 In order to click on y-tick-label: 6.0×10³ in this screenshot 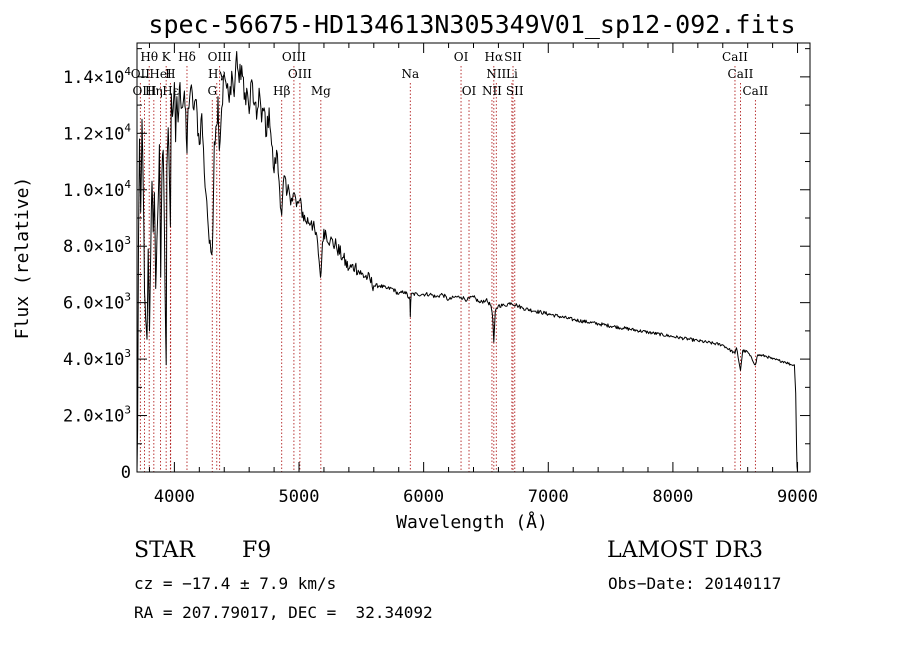, I will do `click(97, 302)`.